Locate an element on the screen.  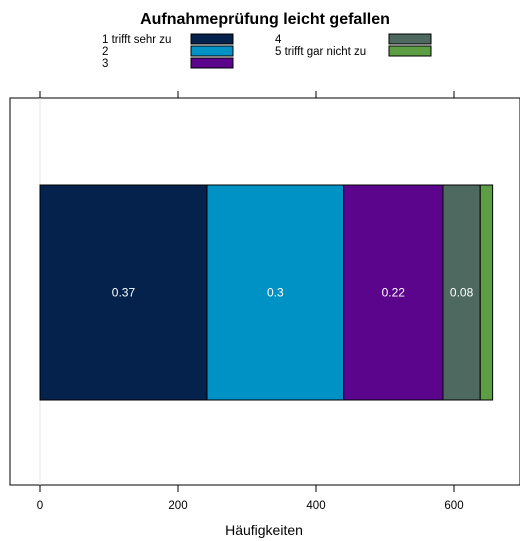
legend-label-4: 4 is located at coordinates (278, 40).